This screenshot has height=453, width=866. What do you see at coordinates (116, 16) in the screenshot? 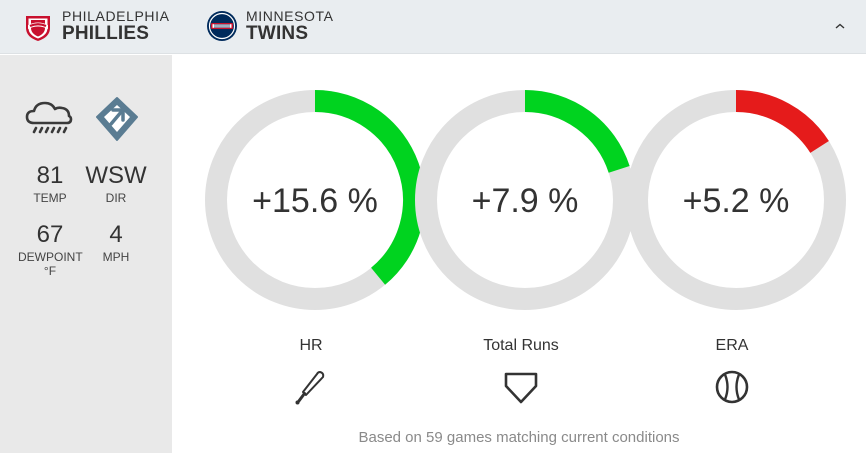
I see `away-team-city: PHILADELPHIA` at bounding box center [116, 16].